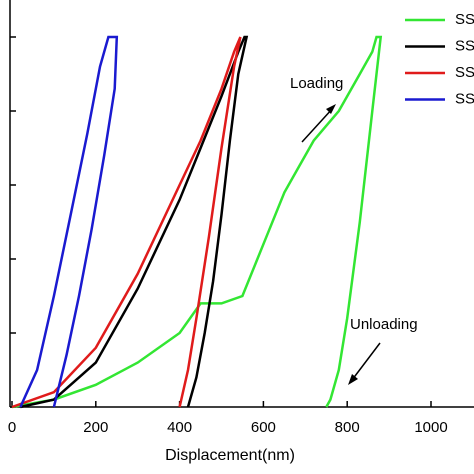 Image resolution: width=474 pixels, height=474 pixels. I want to click on x-axis-title: Displacement(nm), so click(230, 455).